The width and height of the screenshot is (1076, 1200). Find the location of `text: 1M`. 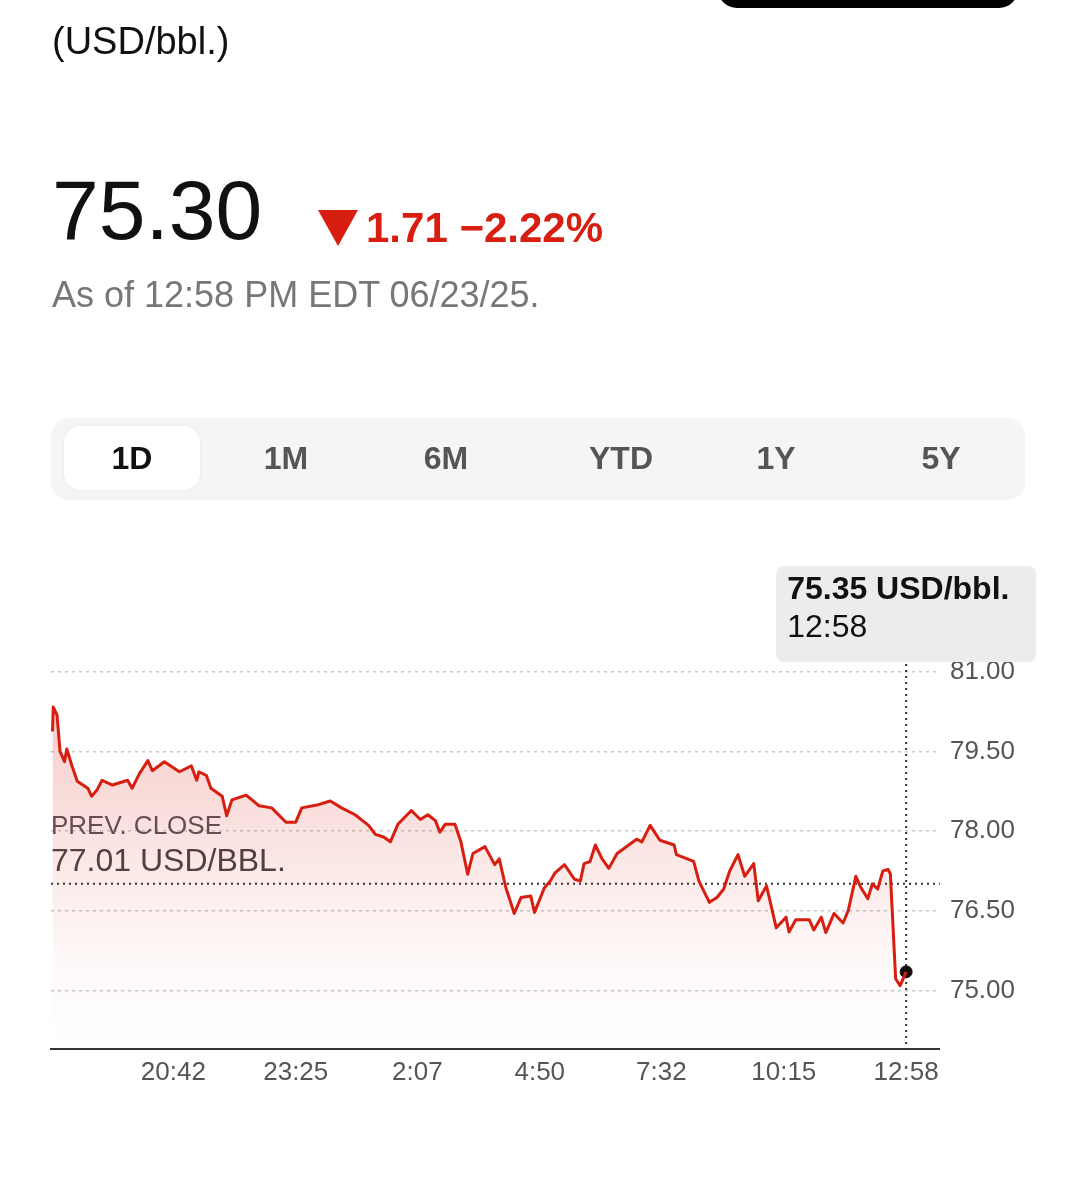

text: 1M is located at coordinates (286, 458).